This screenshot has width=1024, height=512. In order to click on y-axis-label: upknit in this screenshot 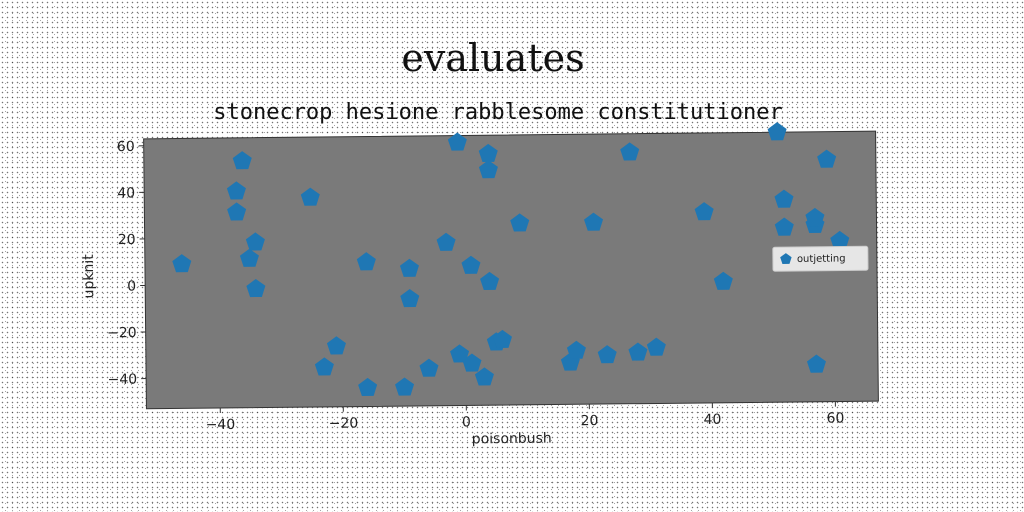, I will do `click(89, 276)`.